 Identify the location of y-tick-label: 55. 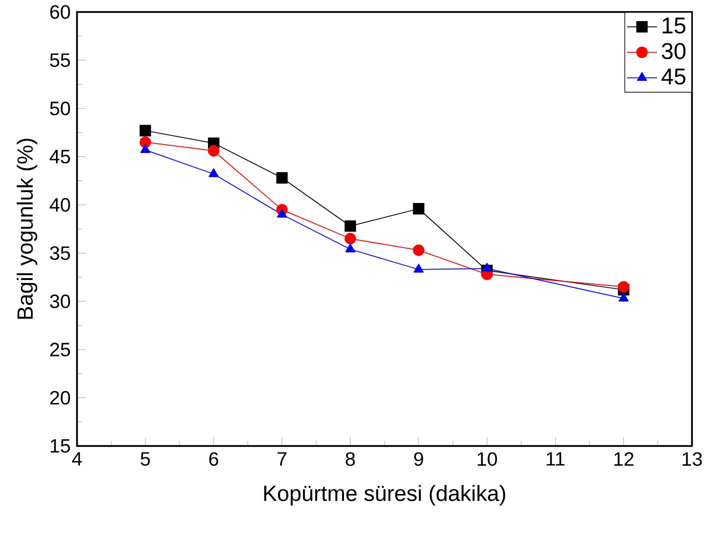
(60, 60).